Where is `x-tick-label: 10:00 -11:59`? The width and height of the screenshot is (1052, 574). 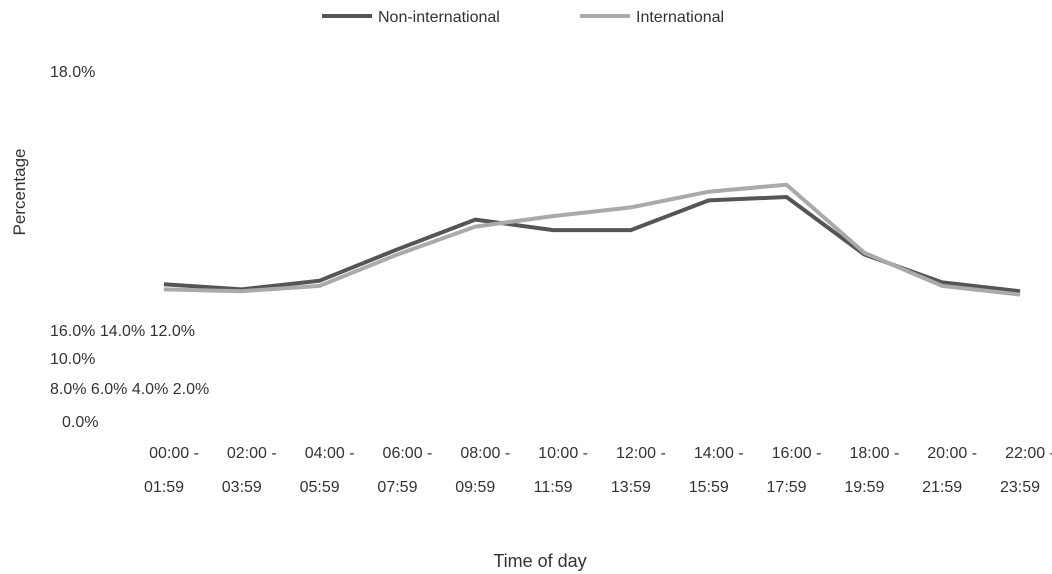 x-tick-label: 10:00 -11:59 is located at coordinates (561, 470).